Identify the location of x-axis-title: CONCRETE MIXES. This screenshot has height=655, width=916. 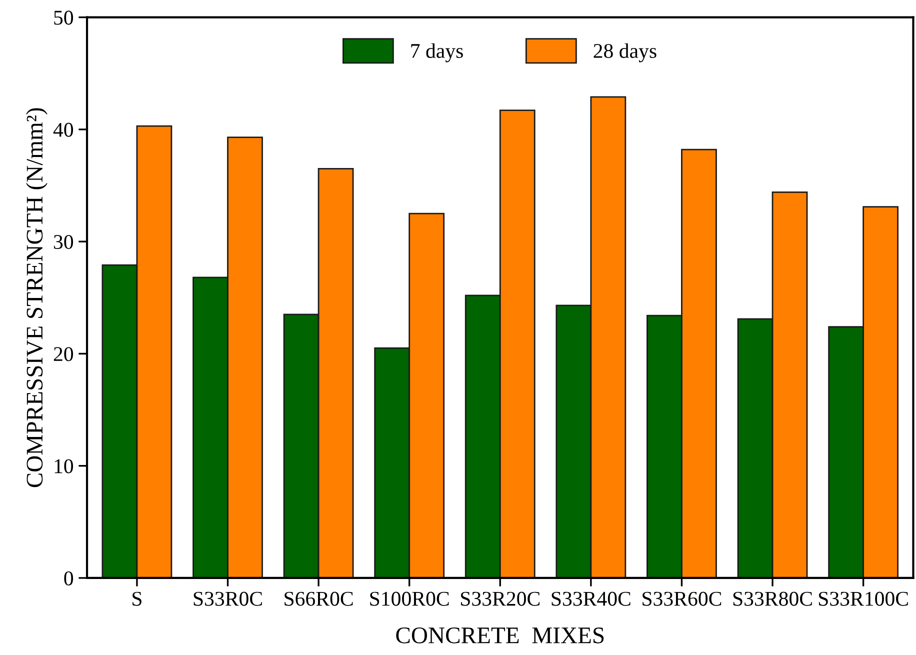
(500, 635).